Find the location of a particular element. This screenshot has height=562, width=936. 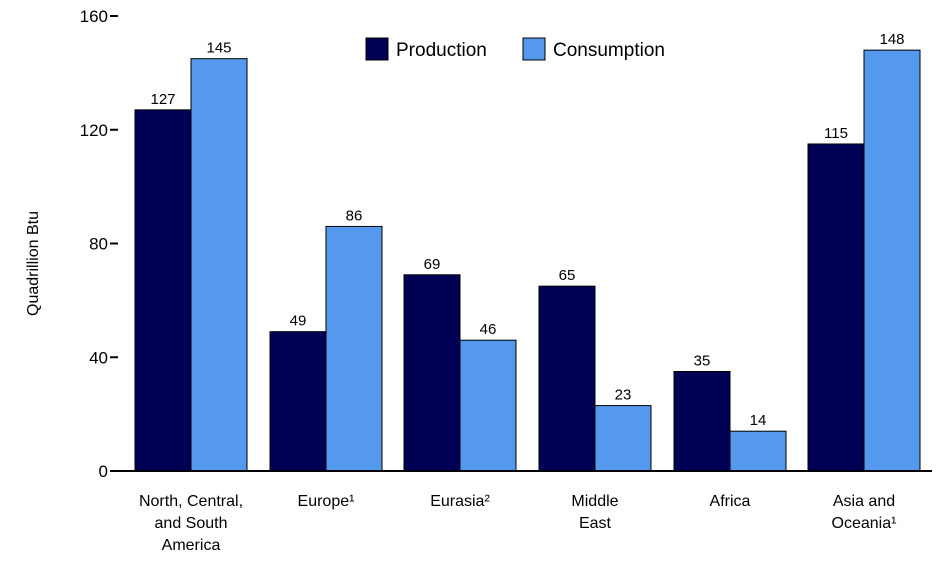

data-label: 23 is located at coordinates (623, 395).